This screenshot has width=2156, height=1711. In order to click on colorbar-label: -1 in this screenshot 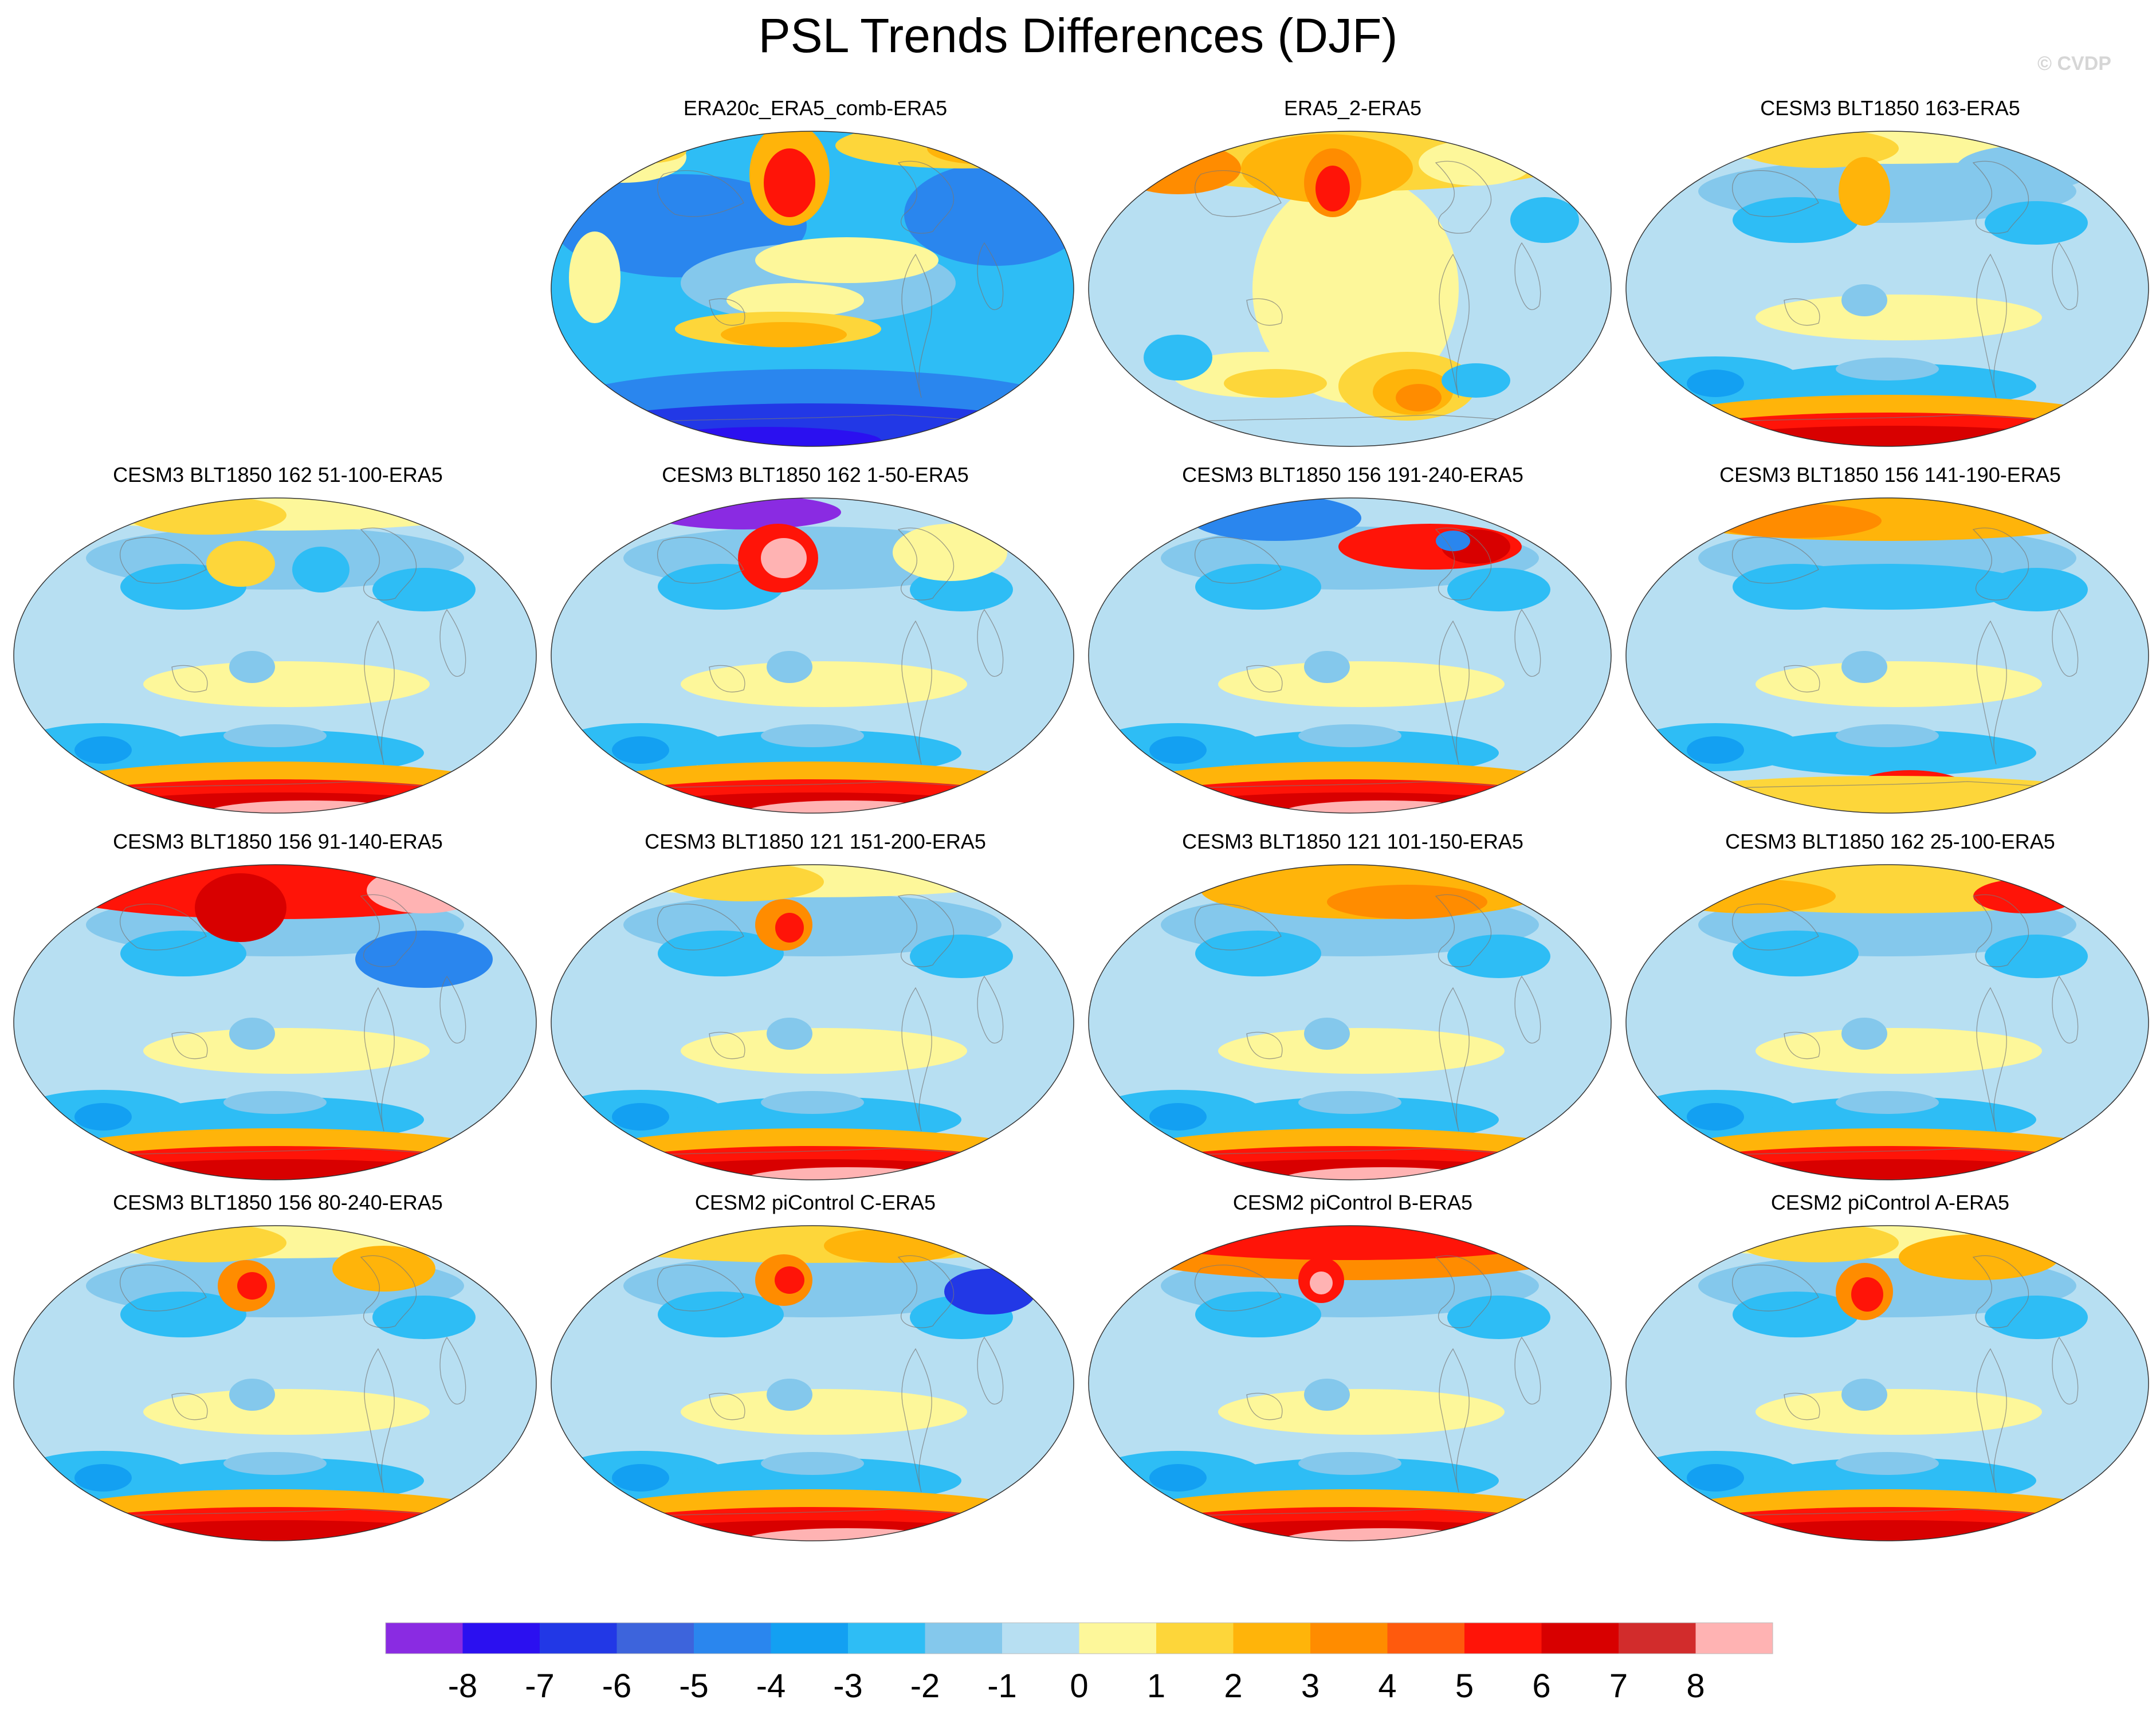, I will do `click(1002, 1686)`.